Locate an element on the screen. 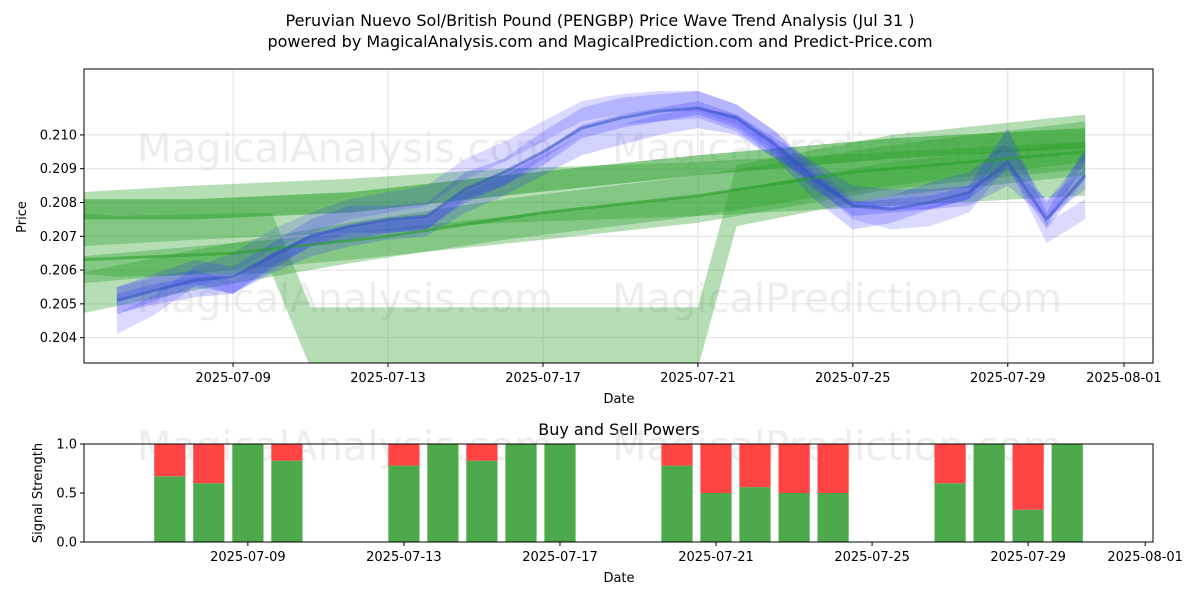 This screenshot has width=1200, height=604. price-y-tick-label: 0.210 is located at coordinates (58, 135).